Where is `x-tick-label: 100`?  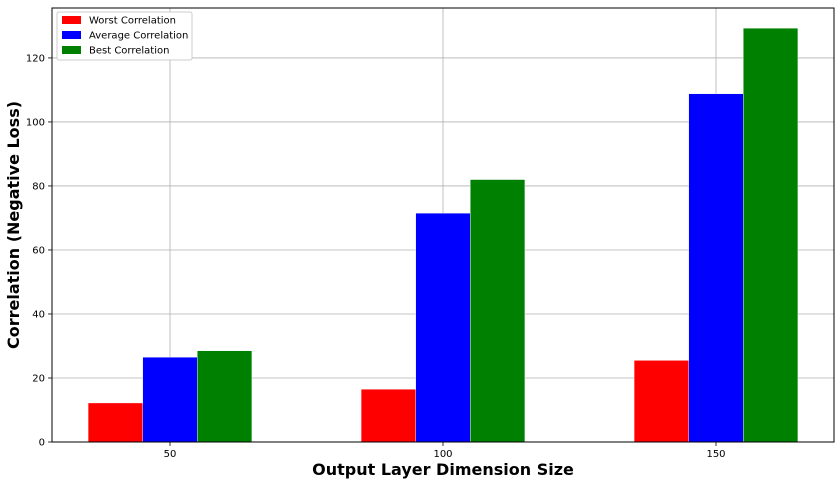 x-tick-label: 100 is located at coordinates (442, 454).